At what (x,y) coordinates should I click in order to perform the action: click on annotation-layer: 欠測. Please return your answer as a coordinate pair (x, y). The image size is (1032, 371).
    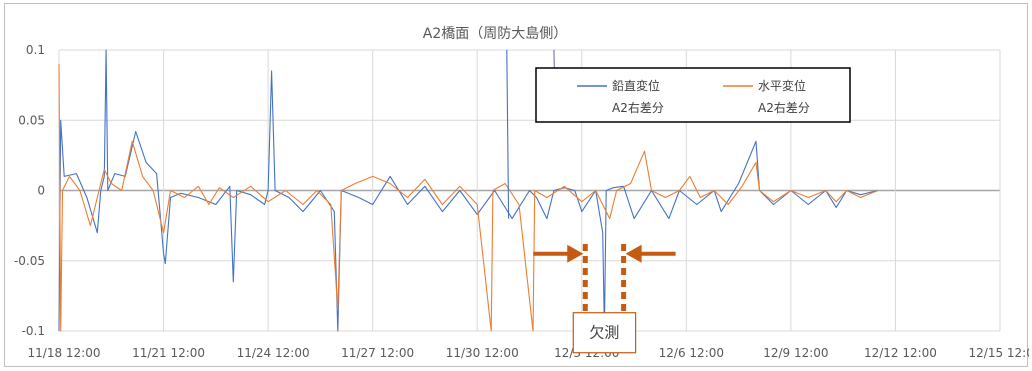
    Looking at the image, I should click on (604, 298).